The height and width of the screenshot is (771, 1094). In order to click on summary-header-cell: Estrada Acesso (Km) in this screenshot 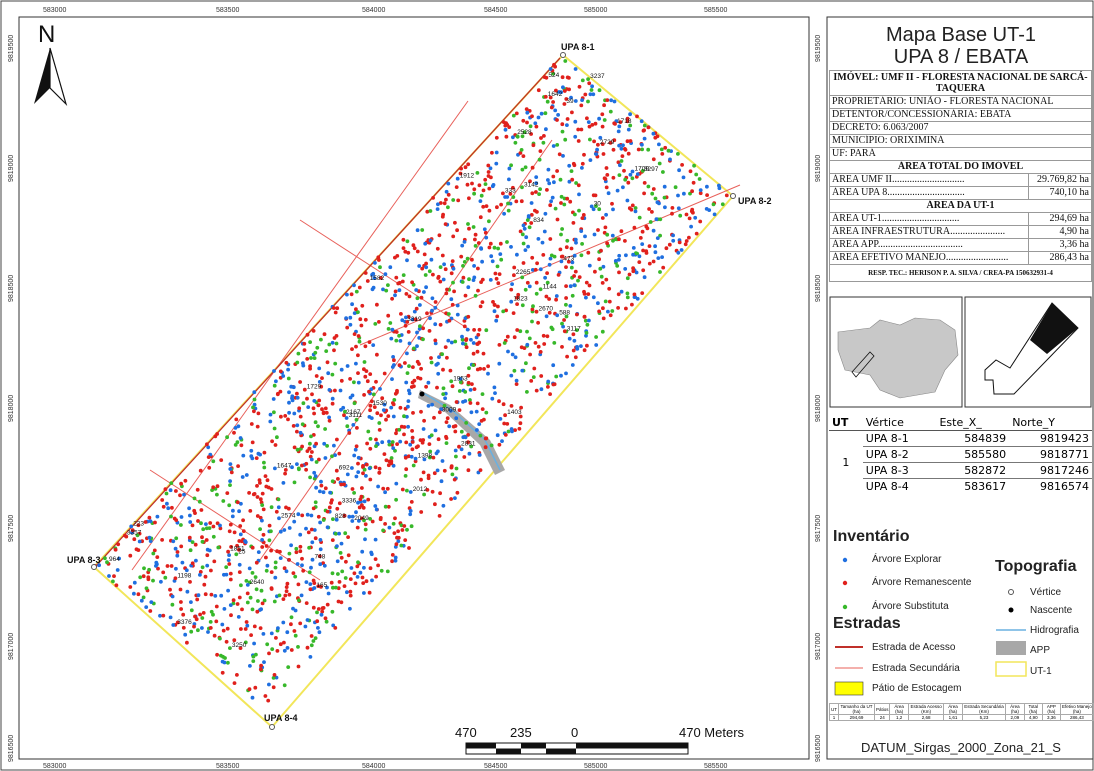, I will do `click(926, 709)`.